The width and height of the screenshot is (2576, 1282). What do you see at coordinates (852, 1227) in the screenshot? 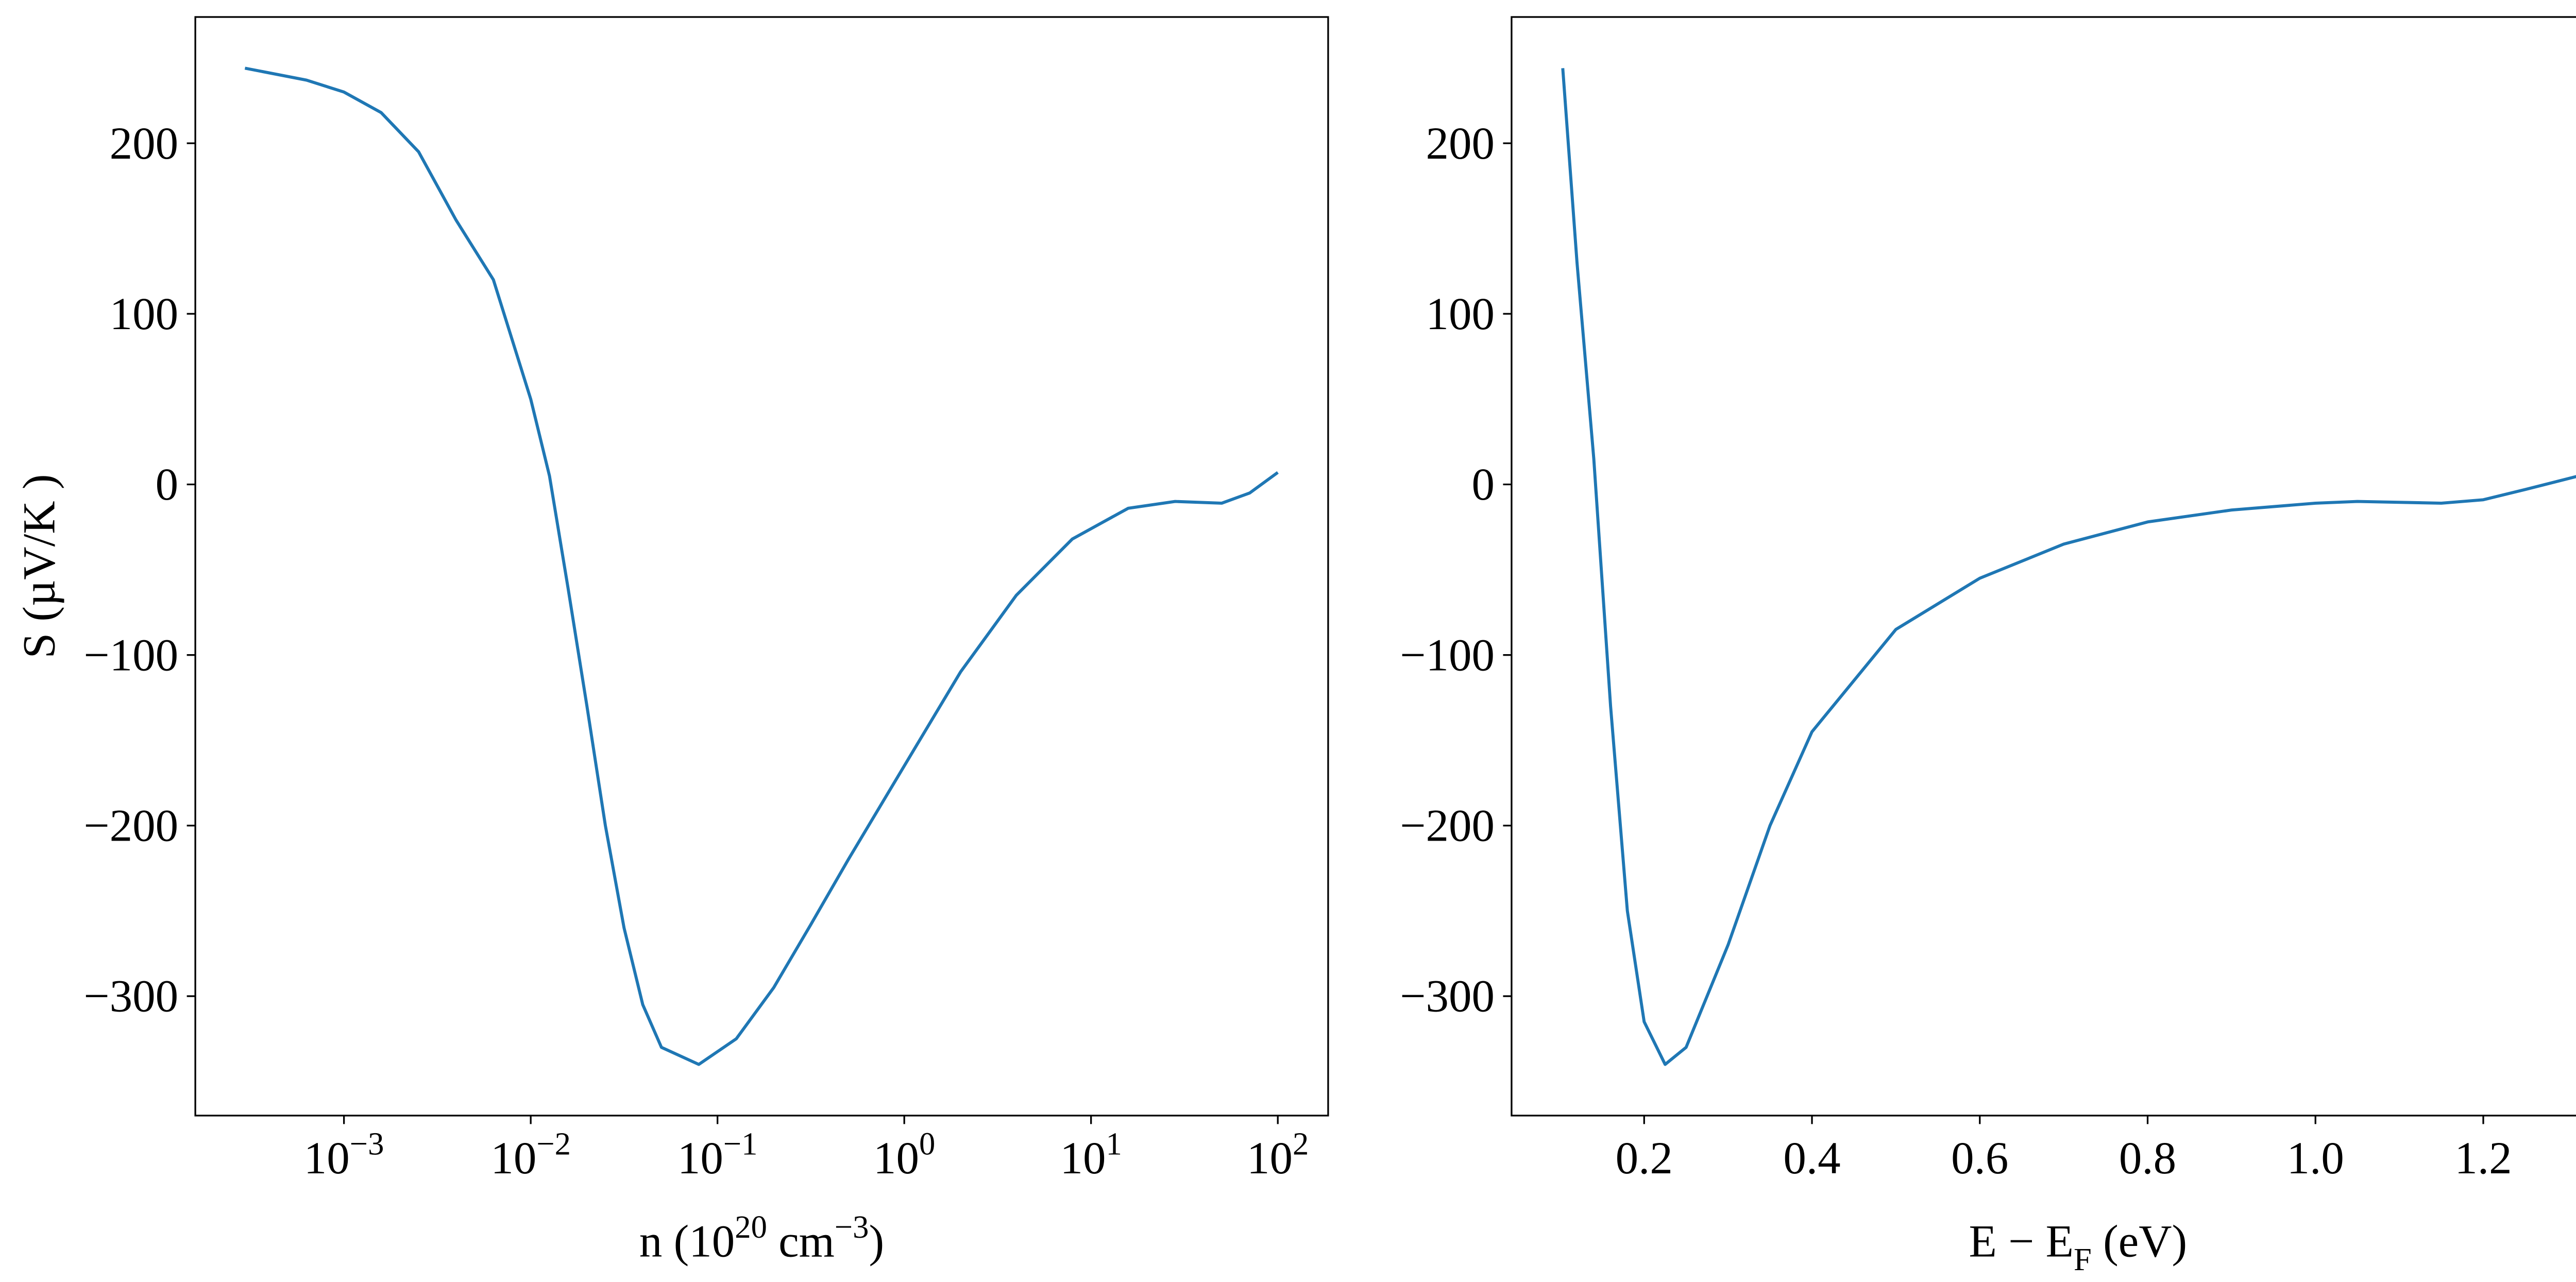
I see `x-label-part: −3` at bounding box center [852, 1227].